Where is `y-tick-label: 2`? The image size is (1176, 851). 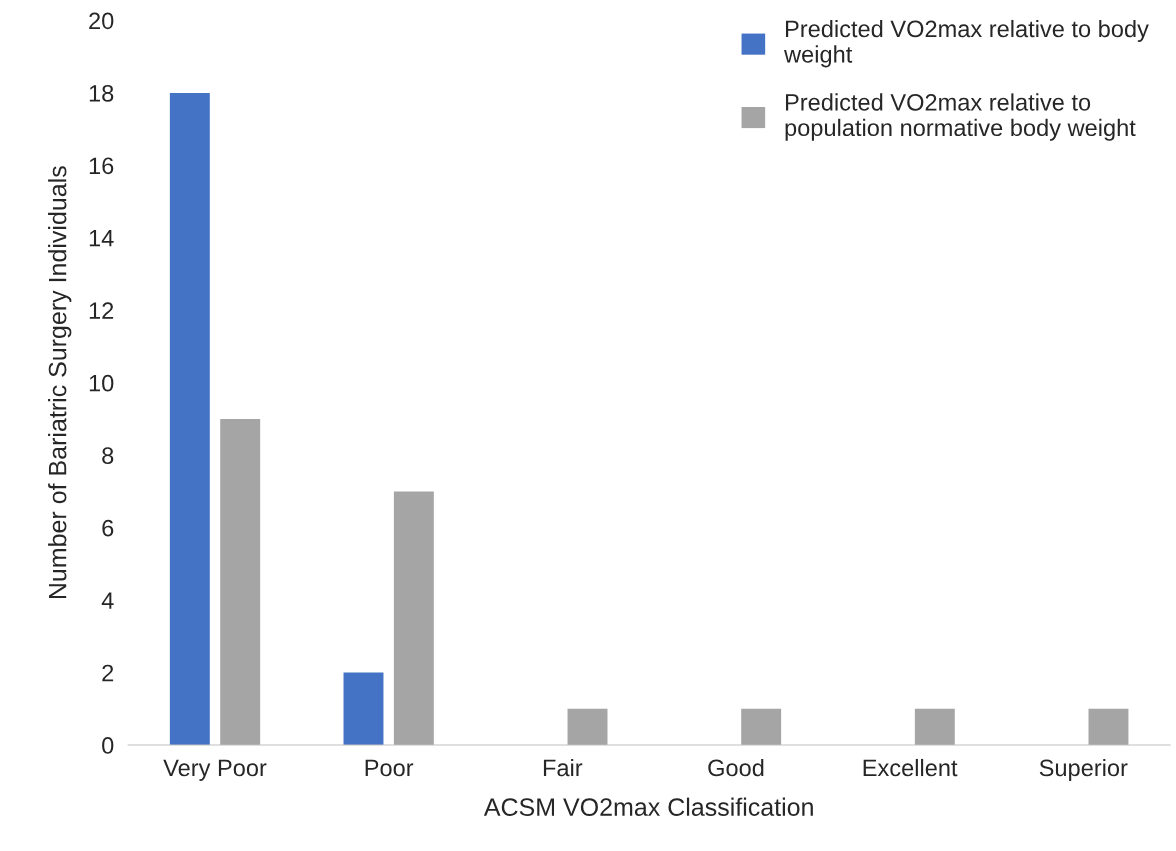 y-tick-label: 2 is located at coordinates (108, 673).